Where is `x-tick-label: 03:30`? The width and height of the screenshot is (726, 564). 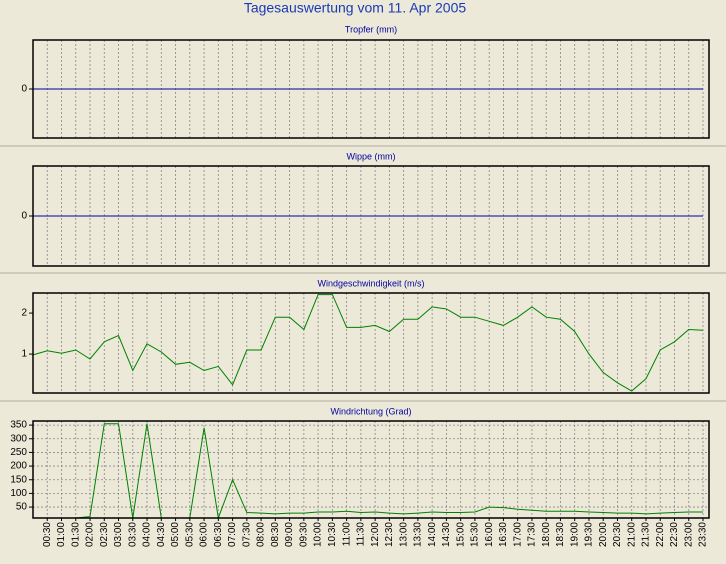
x-tick-label: 03:30 is located at coordinates (132, 534).